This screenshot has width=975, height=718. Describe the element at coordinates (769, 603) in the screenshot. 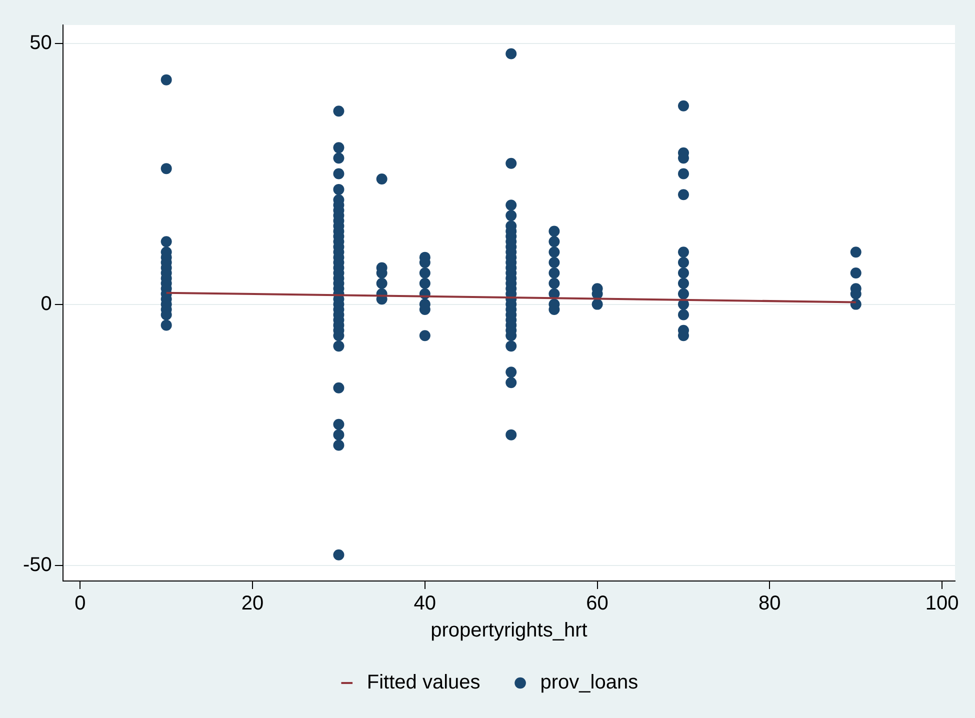

I see `x-tick-label: 80` at that location.